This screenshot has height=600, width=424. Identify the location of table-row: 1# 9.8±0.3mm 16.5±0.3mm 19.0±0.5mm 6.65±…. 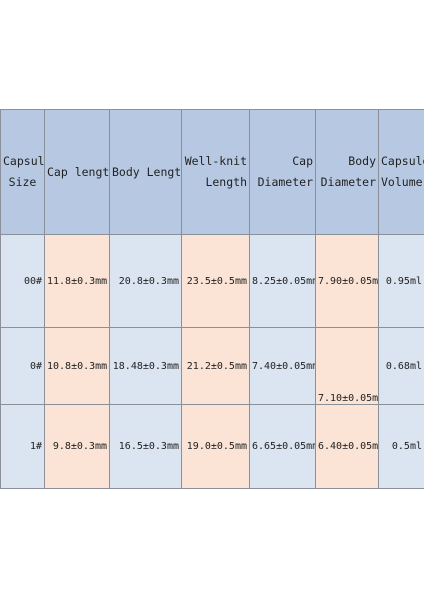
(212, 446).